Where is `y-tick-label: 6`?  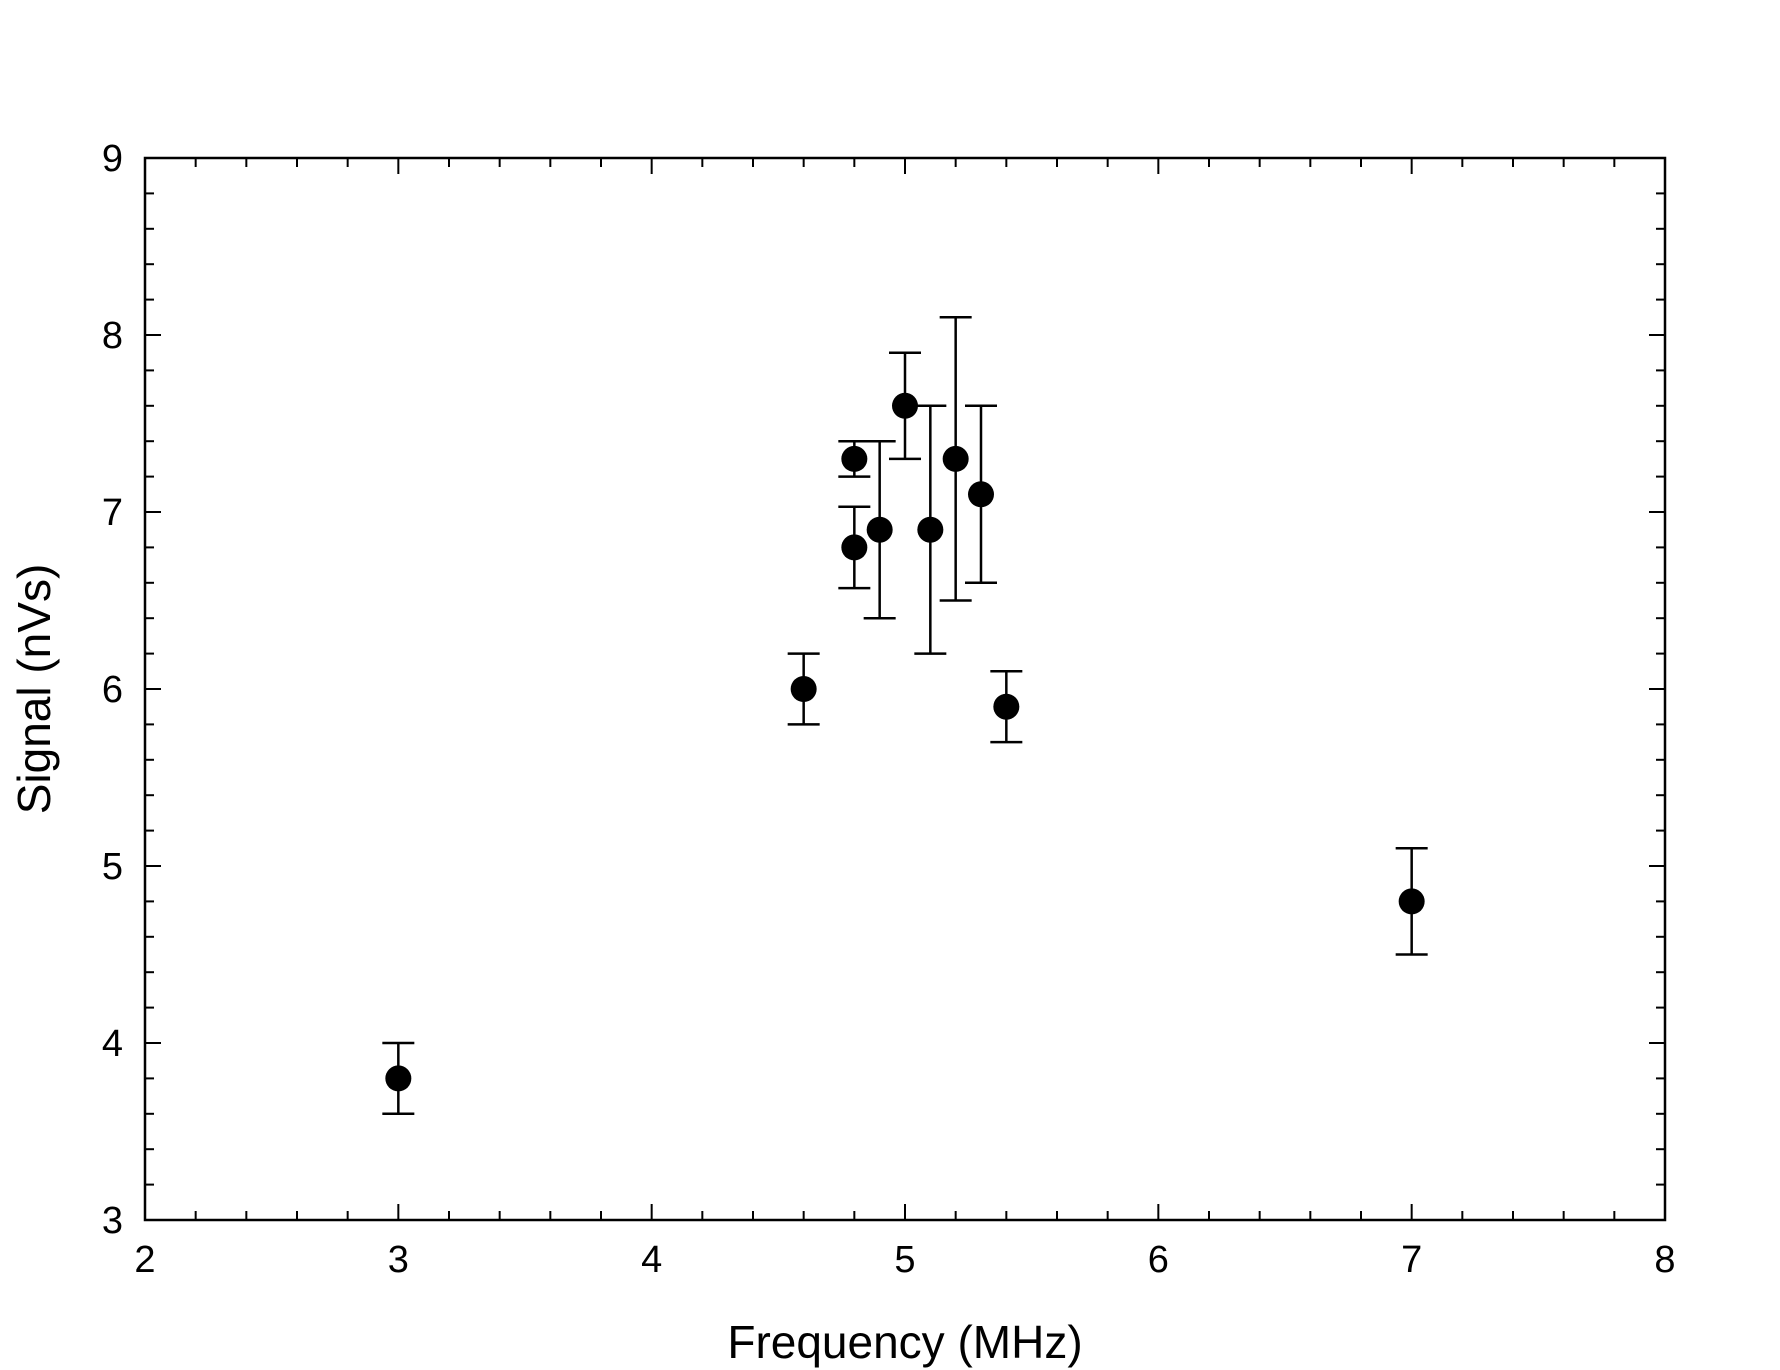 y-tick-label: 6 is located at coordinates (112, 690).